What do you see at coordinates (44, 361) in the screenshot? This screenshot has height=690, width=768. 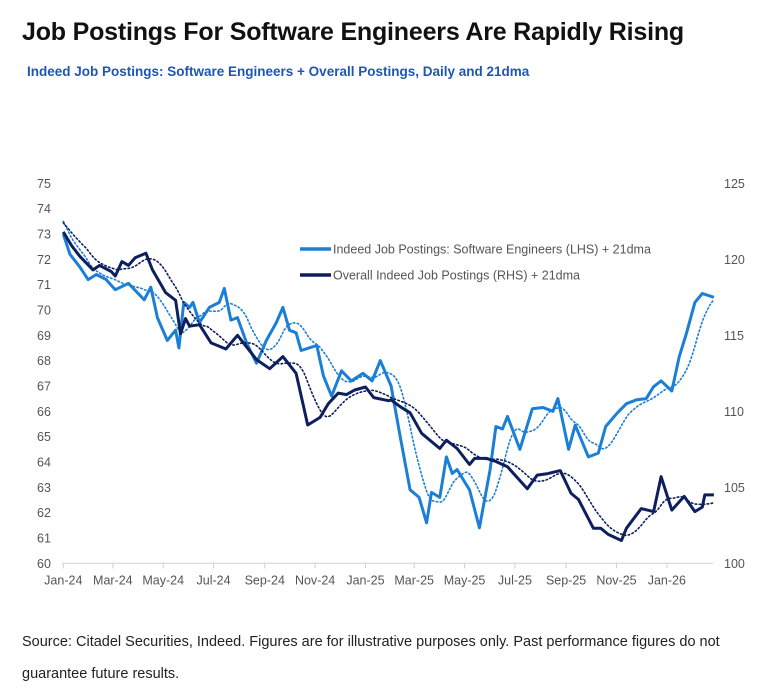 I see `y-left-tick-label: 68` at bounding box center [44, 361].